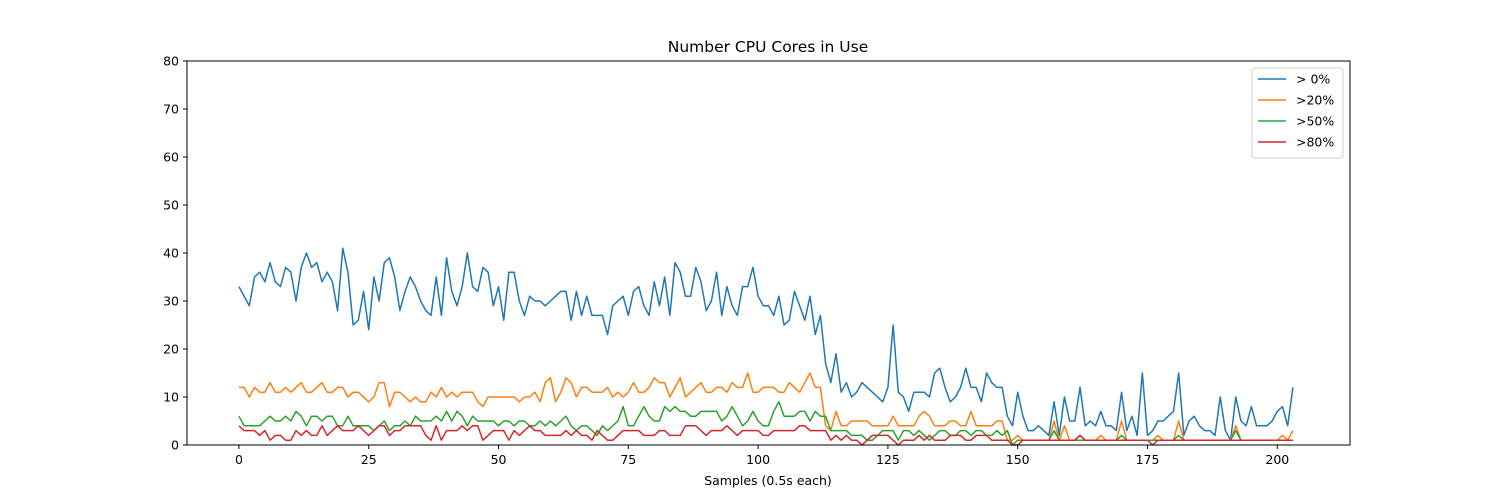 This screenshot has height=500, width=1500. What do you see at coordinates (628, 459) in the screenshot?
I see `x-tick-label: 75` at bounding box center [628, 459].